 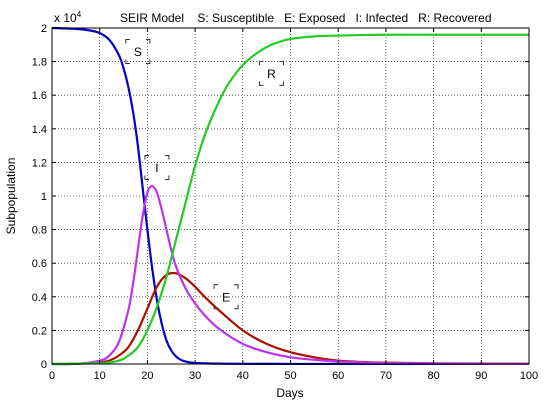 What do you see at coordinates (289, 393) in the screenshot?
I see `x-axis-label: Days` at bounding box center [289, 393].